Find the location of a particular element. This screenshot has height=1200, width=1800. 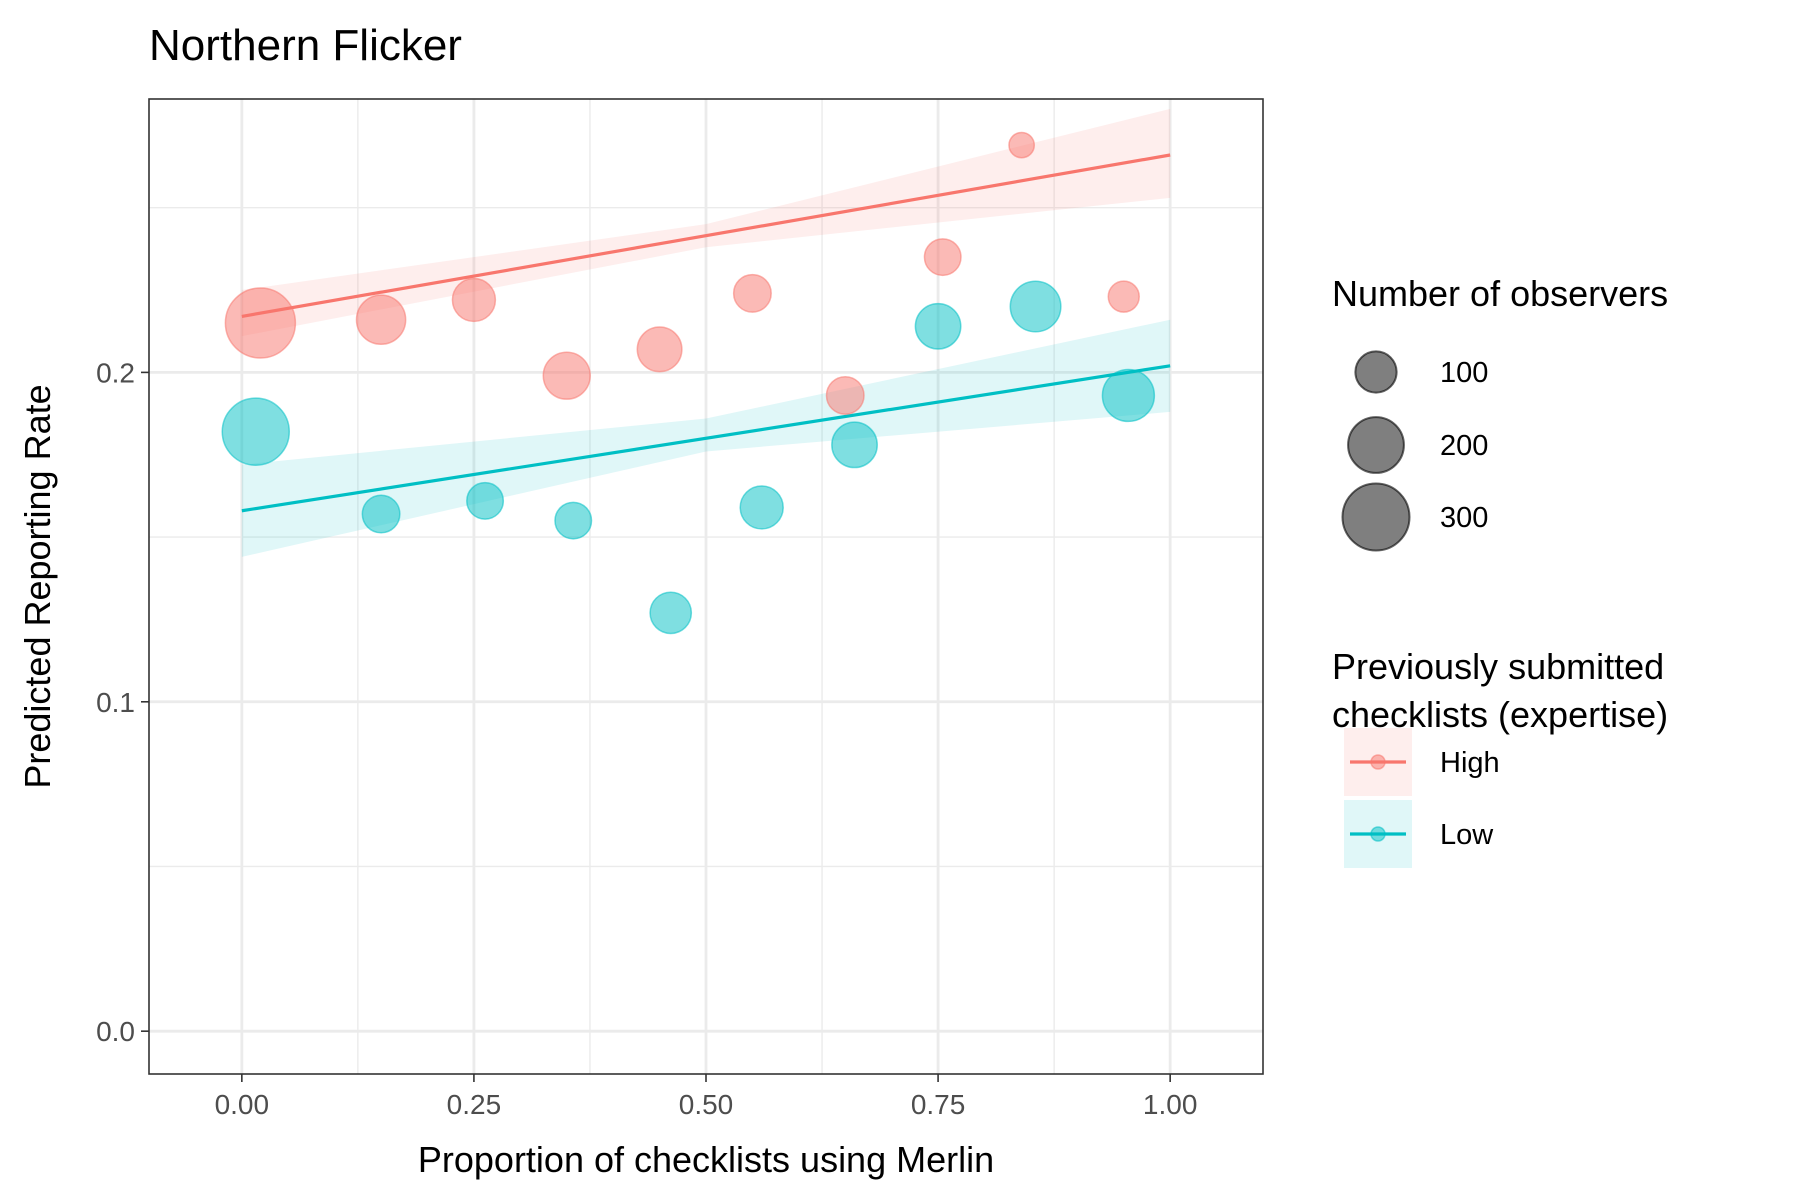

y-tick-label: 0.0 is located at coordinates (115, 1031).